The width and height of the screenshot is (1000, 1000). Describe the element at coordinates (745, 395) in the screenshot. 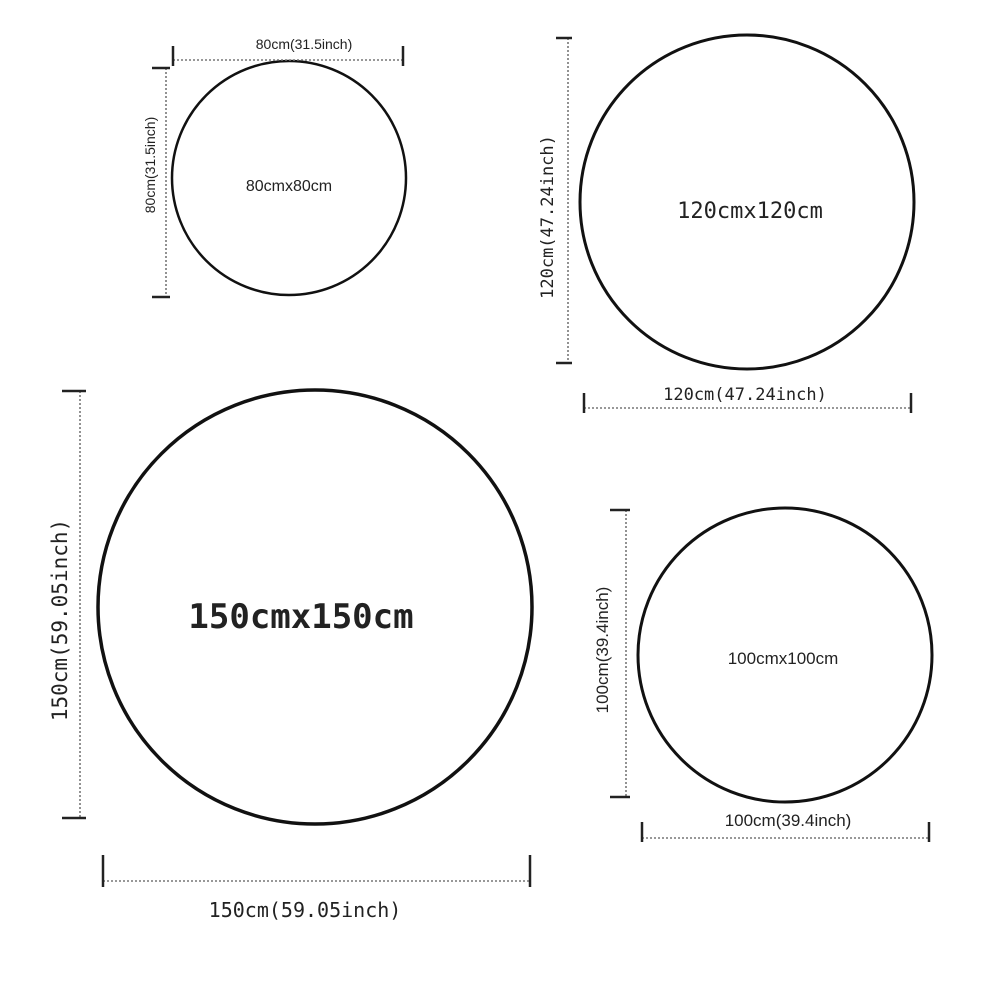

I see `width-label-120: 120cm(47.24inch)` at that location.